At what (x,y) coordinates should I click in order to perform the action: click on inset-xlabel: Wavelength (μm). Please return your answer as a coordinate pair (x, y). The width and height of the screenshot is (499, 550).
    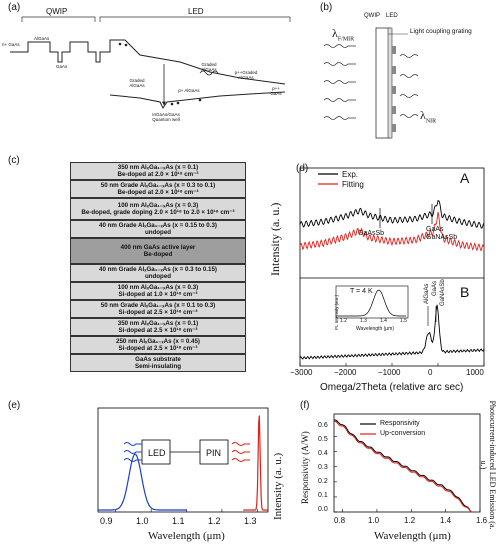
    Looking at the image, I should click on (375, 329).